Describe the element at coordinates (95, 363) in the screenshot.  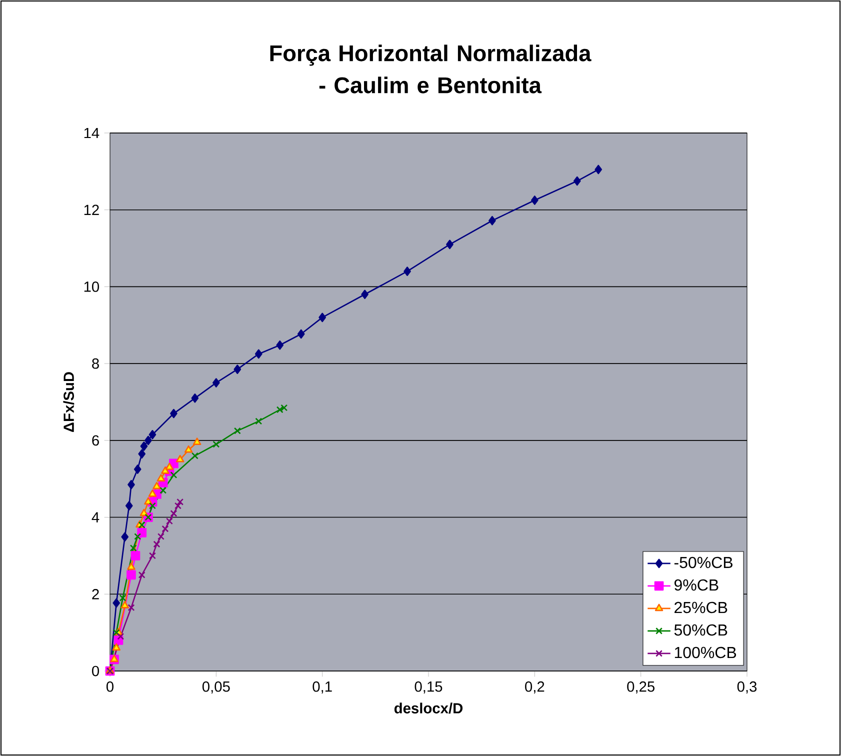
I see `y-tick-label: 8` at that location.